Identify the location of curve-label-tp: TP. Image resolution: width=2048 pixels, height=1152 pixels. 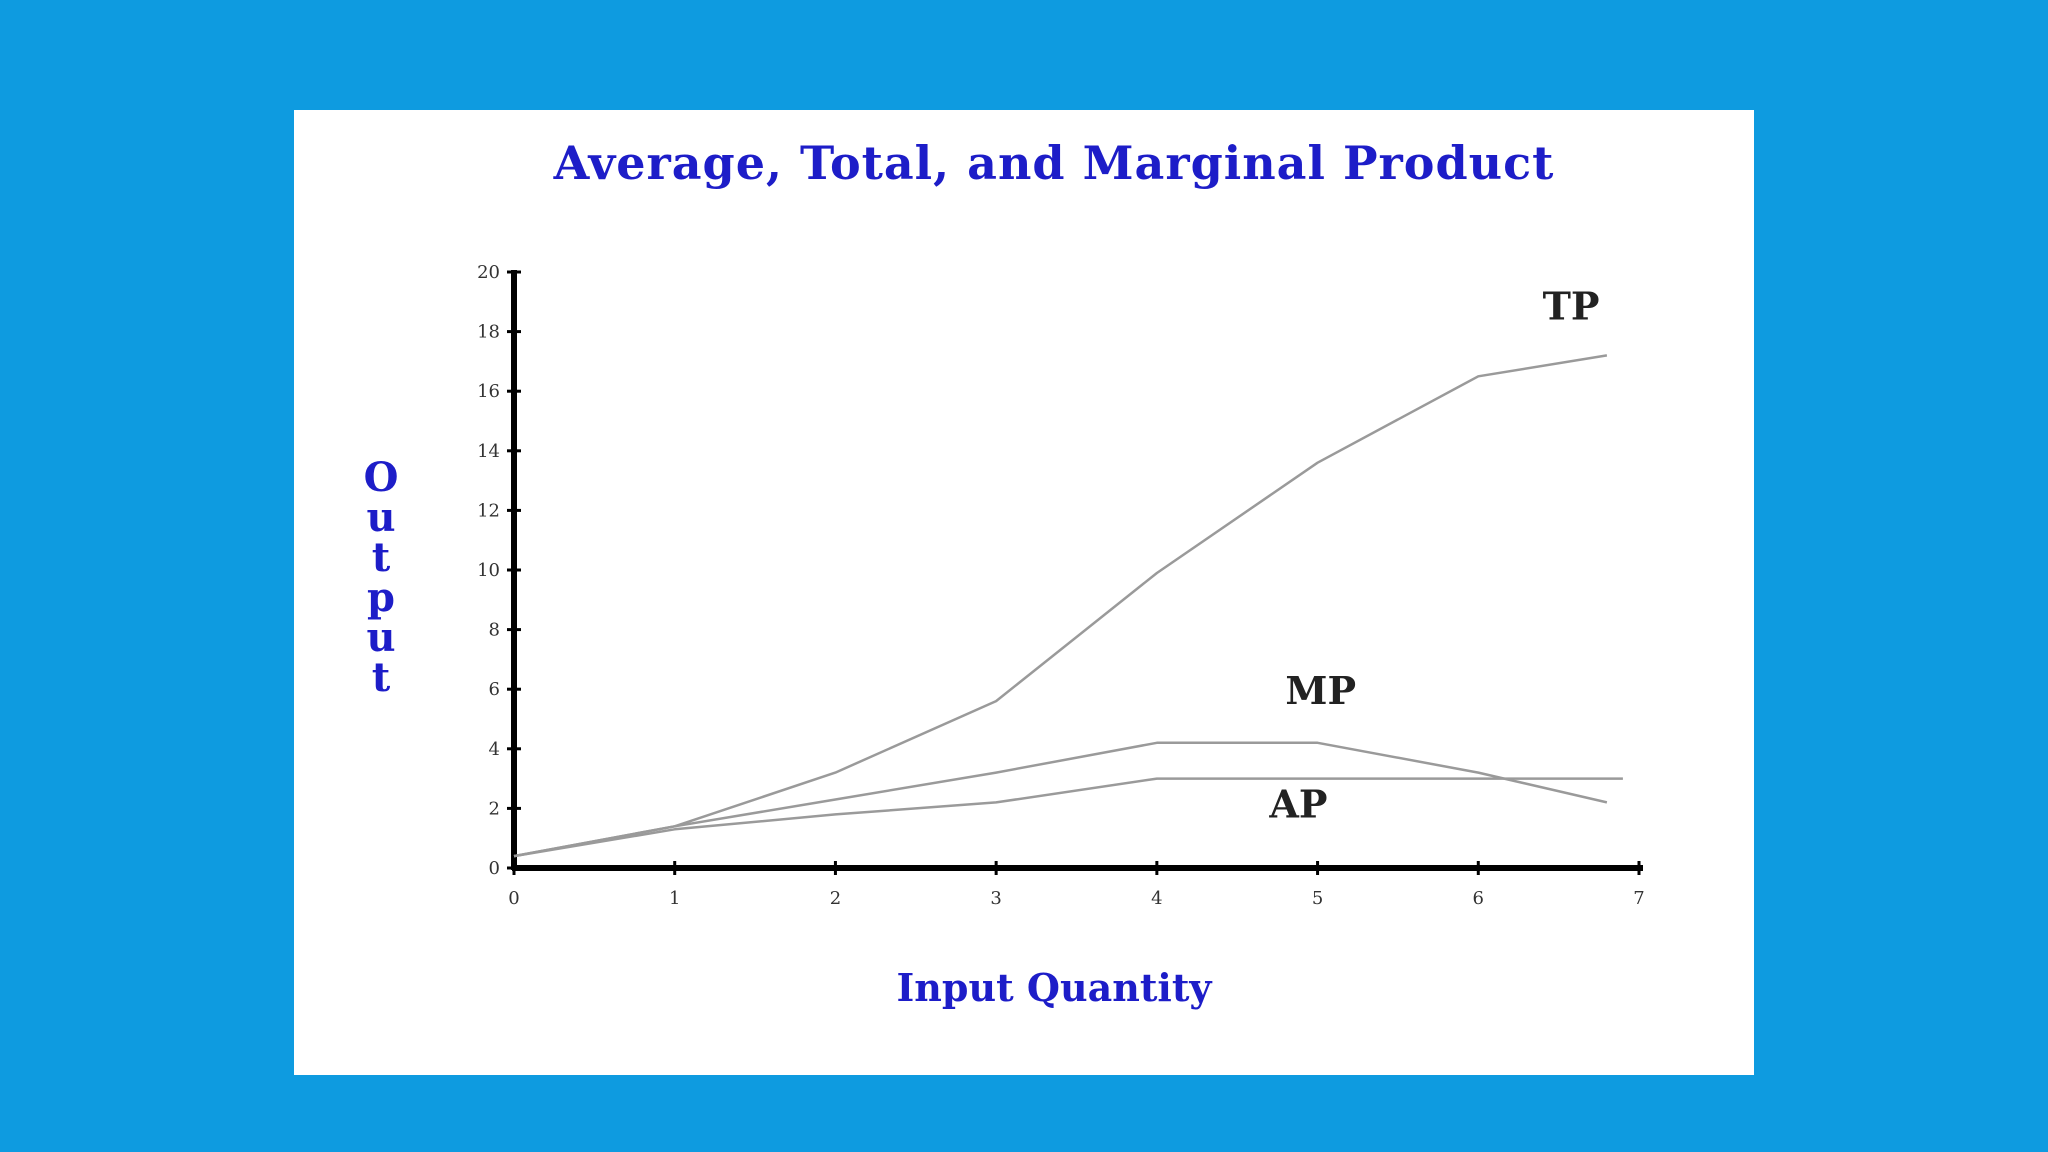
(1571, 306).